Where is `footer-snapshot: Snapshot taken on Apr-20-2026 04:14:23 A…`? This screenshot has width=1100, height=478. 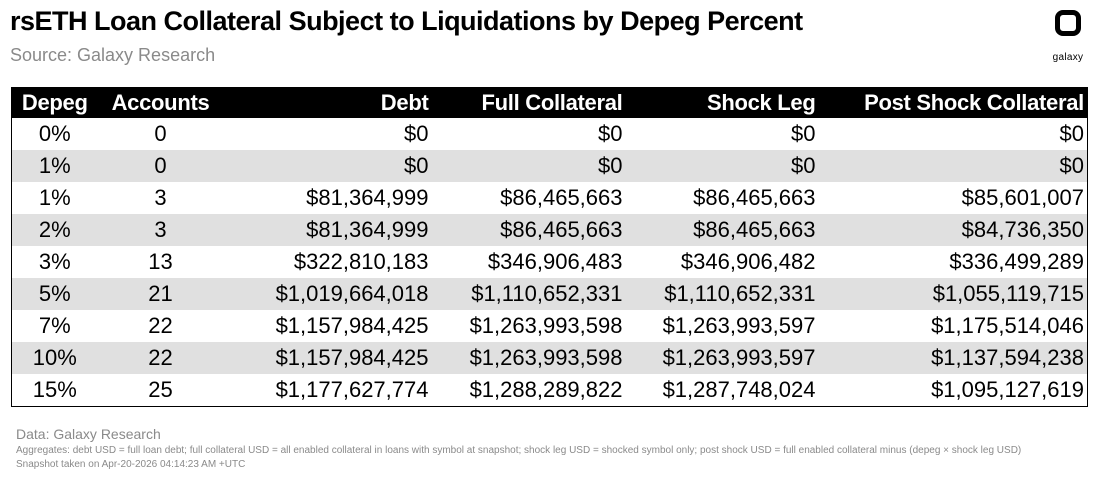
footer-snapshot: Snapshot taken on Apr-20-2026 04:14:23 A… is located at coordinates (131, 464).